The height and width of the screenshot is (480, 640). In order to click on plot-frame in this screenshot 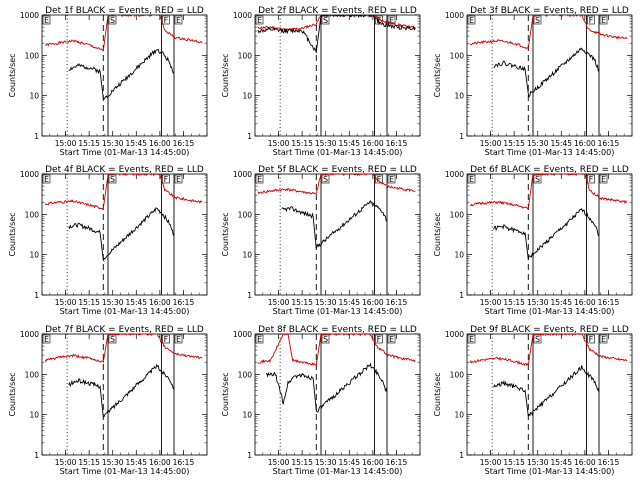, I will do `click(124, 234)`.